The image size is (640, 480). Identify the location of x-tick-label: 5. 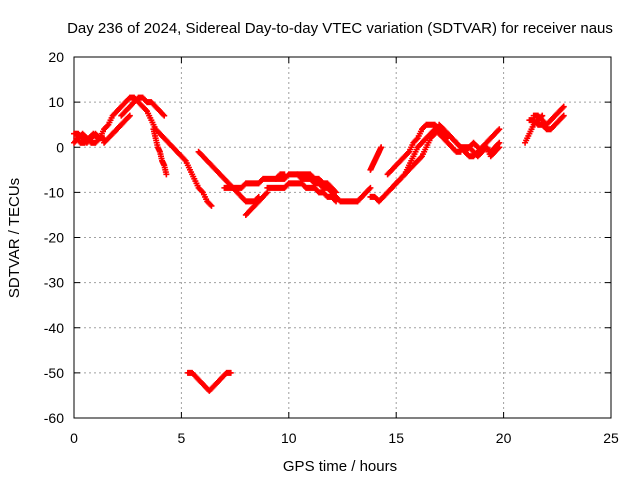
(182, 438).